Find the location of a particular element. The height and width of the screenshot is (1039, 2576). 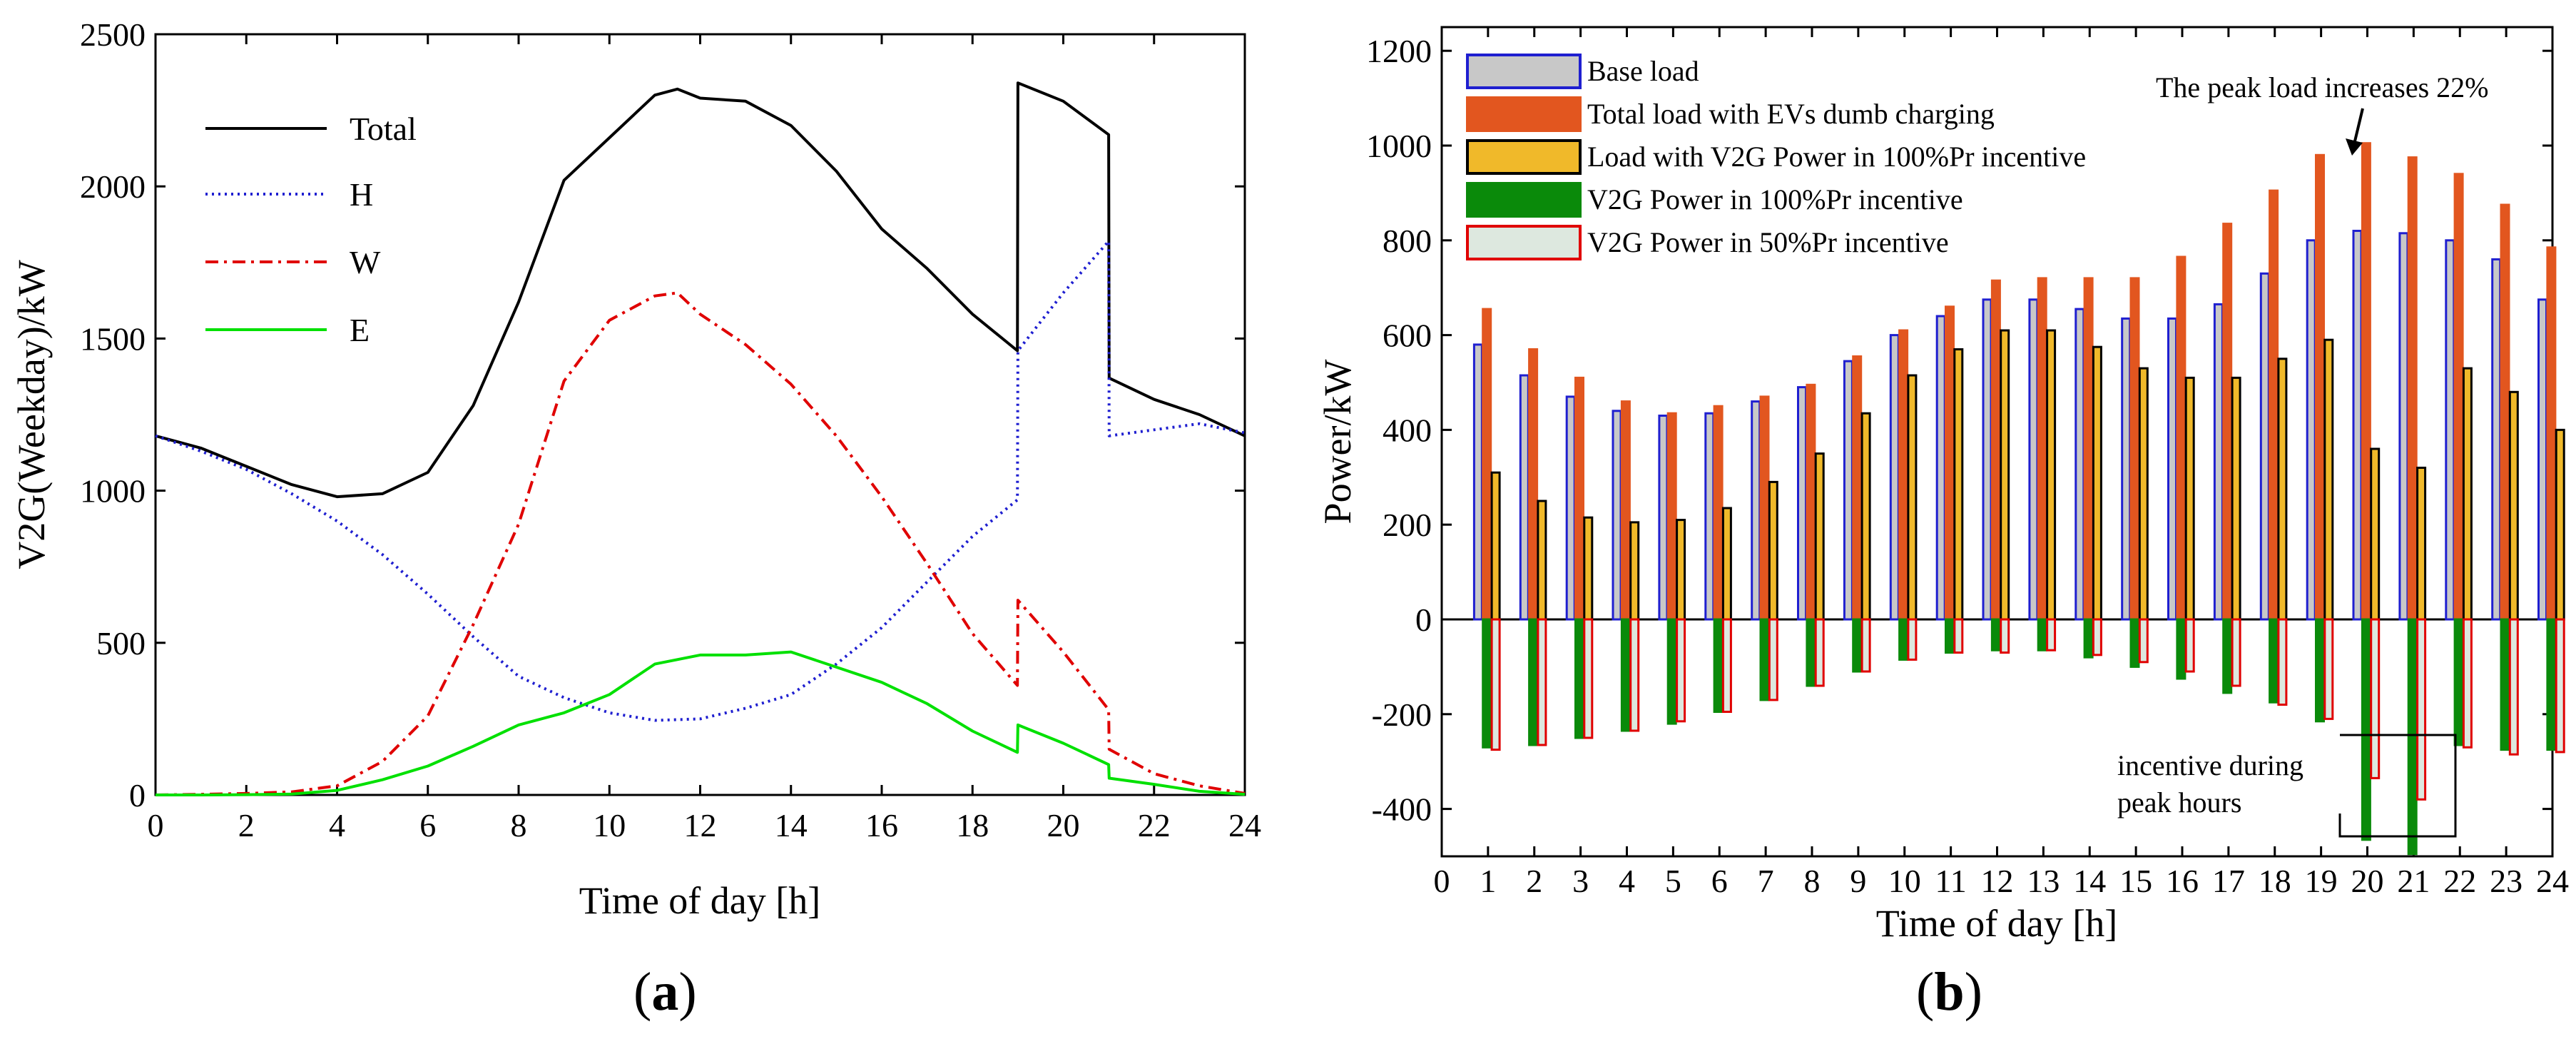

chart-a-xtick-label: 20 is located at coordinates (1063, 825).